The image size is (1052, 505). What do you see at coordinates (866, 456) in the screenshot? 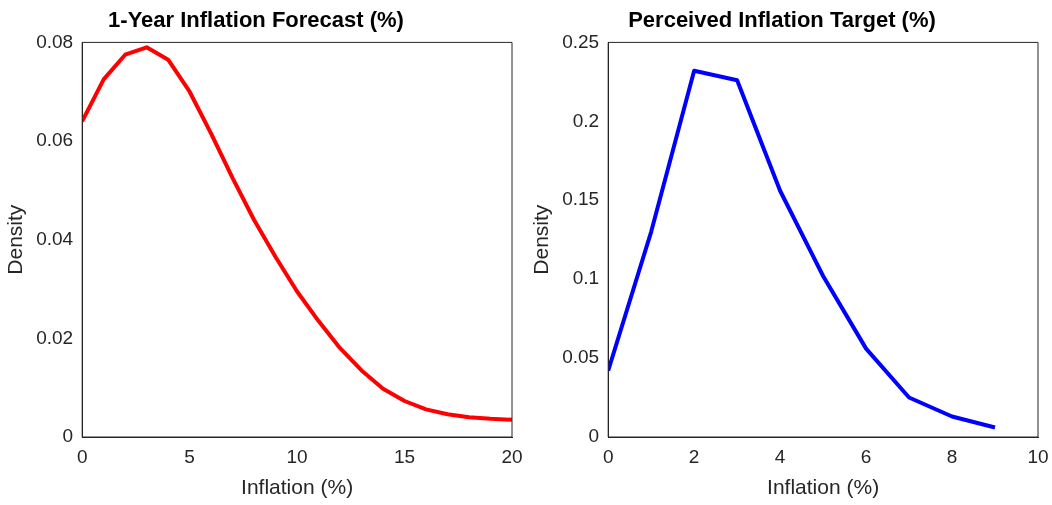
I see `x-tick-label: 6` at bounding box center [866, 456].